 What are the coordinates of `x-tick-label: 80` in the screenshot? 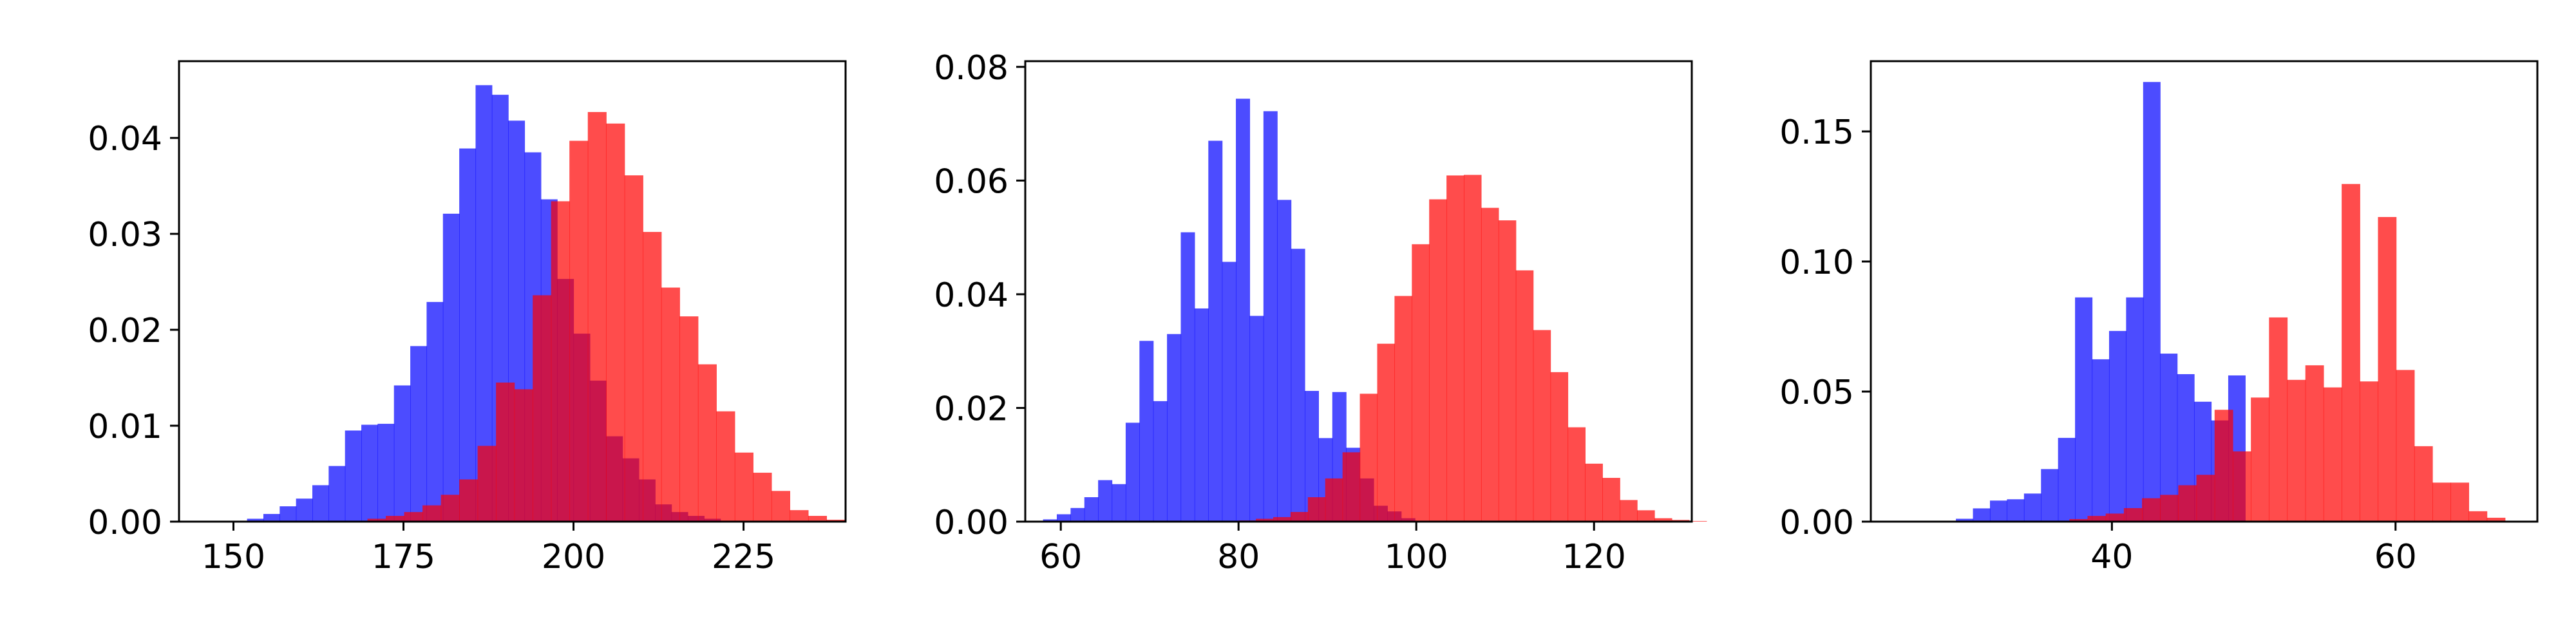 It's located at (1238, 557).